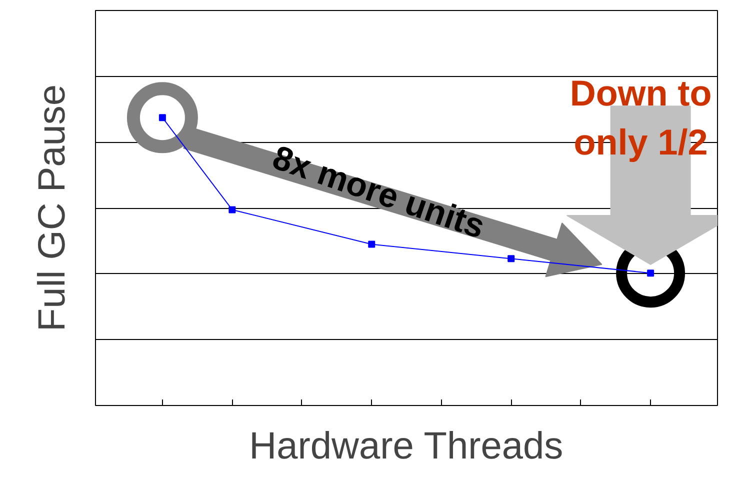 This screenshot has width=751, height=481. I want to click on annotation: Down to only 1/2, so click(641, 117).